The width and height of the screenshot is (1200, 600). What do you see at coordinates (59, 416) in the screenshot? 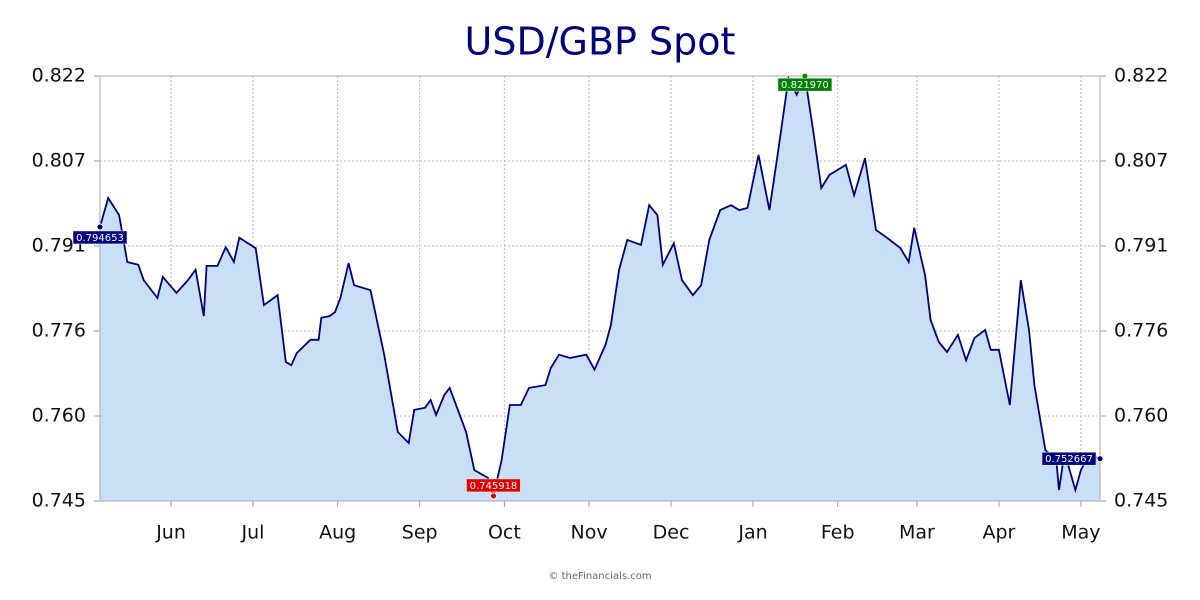
I see `y-tick-label: 0.760` at bounding box center [59, 416].